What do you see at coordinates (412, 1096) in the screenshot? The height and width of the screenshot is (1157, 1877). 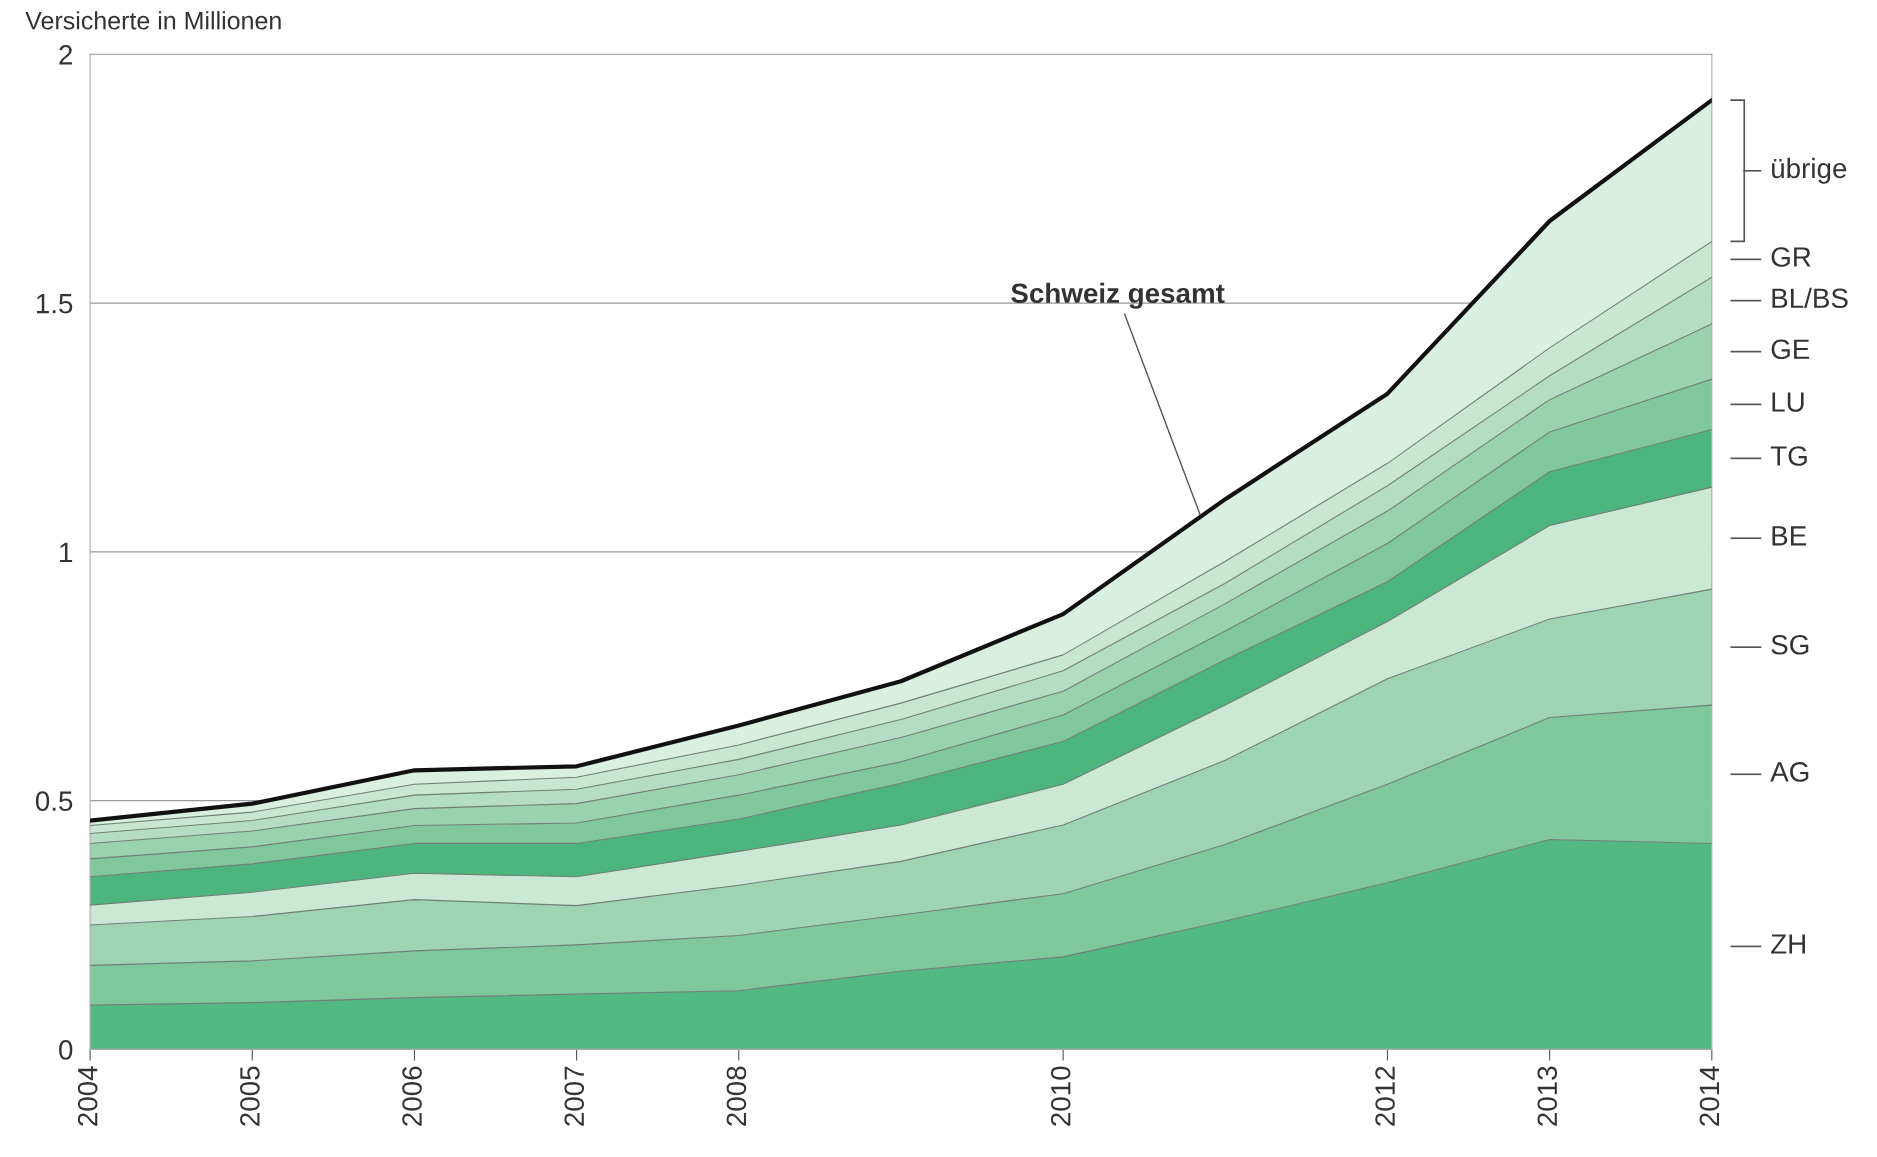 I see `x-tick-label: 2006` at bounding box center [412, 1096].